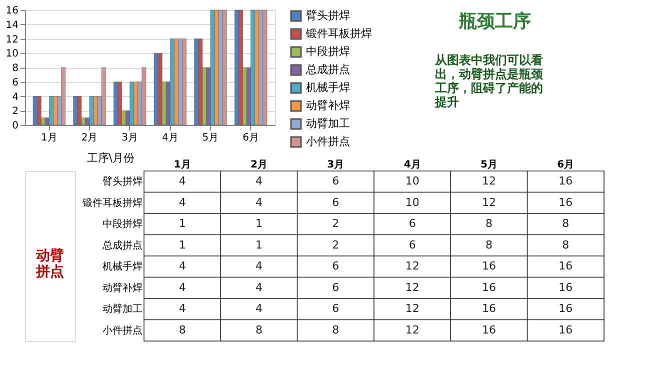 This screenshot has width=660, height=370. What do you see at coordinates (412, 181) in the screenshot?
I see `data-label: 10` at bounding box center [412, 181].